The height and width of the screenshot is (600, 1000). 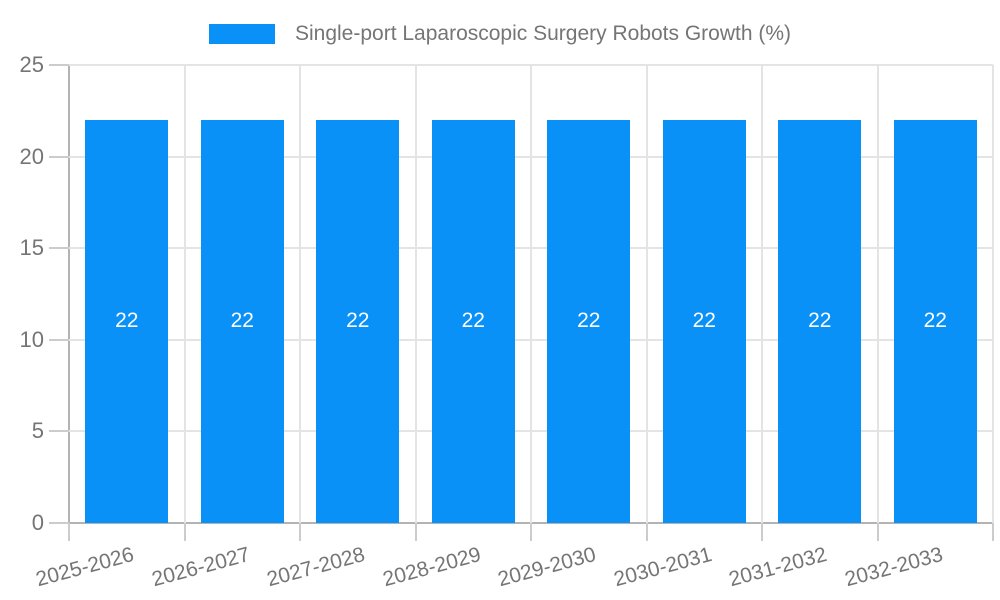 What do you see at coordinates (31, 339) in the screenshot?
I see `y-axis-tick-label: 10` at bounding box center [31, 339].